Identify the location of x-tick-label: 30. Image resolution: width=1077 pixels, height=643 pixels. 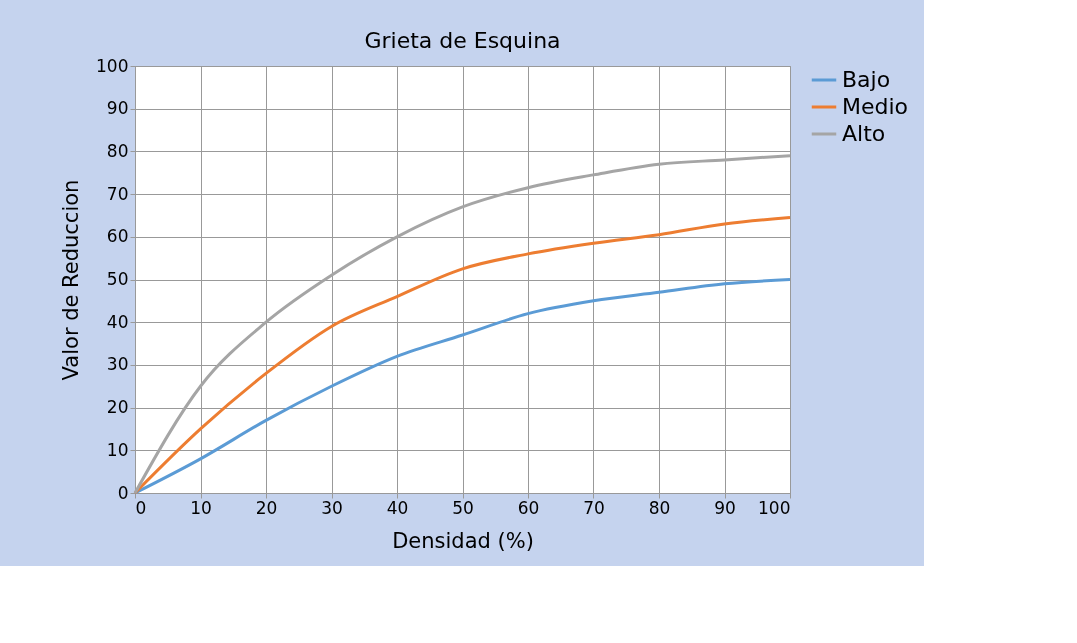
(332, 507).